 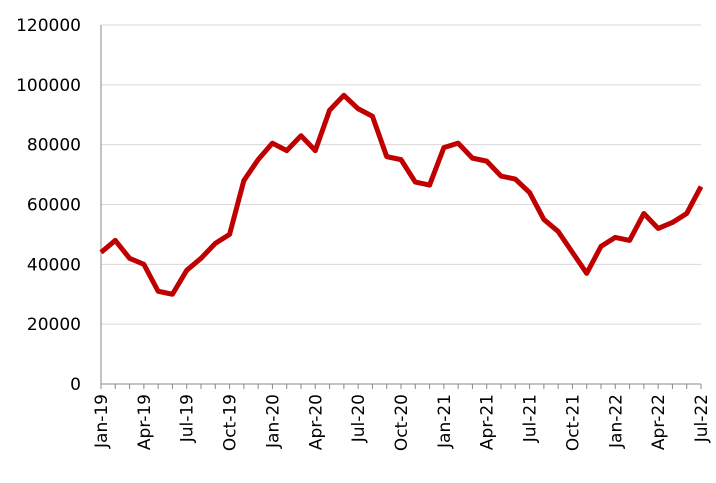 I want to click on x-tick-label: Apr-19, so click(x=145, y=422).